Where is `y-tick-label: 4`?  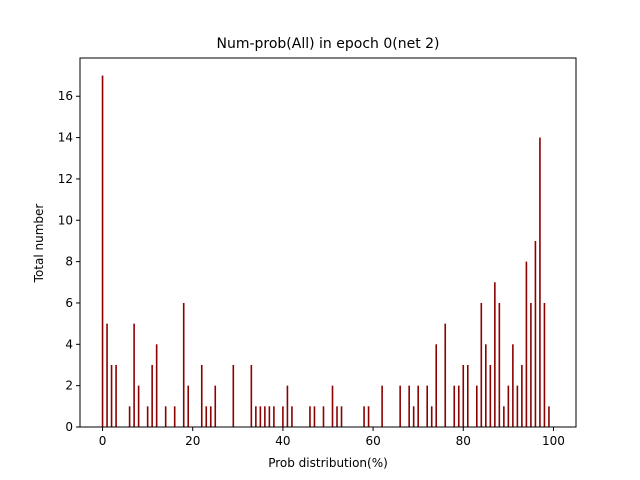 y-tick-label: 4 is located at coordinates (69, 344).